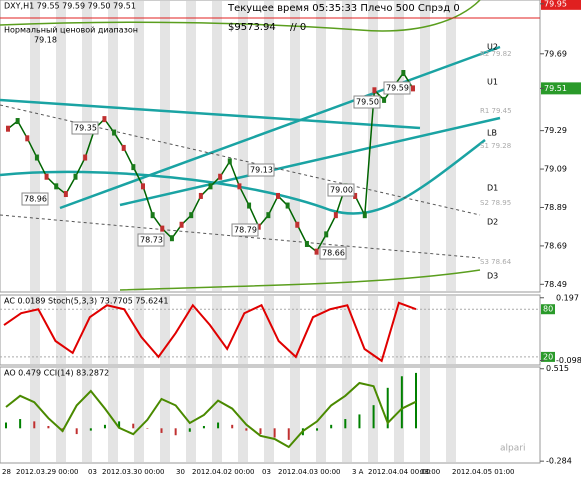 The image size is (581, 480). Describe the element at coordinates (555, 130) in the screenshot. I see `y-tick-label: 79.29` at that location.